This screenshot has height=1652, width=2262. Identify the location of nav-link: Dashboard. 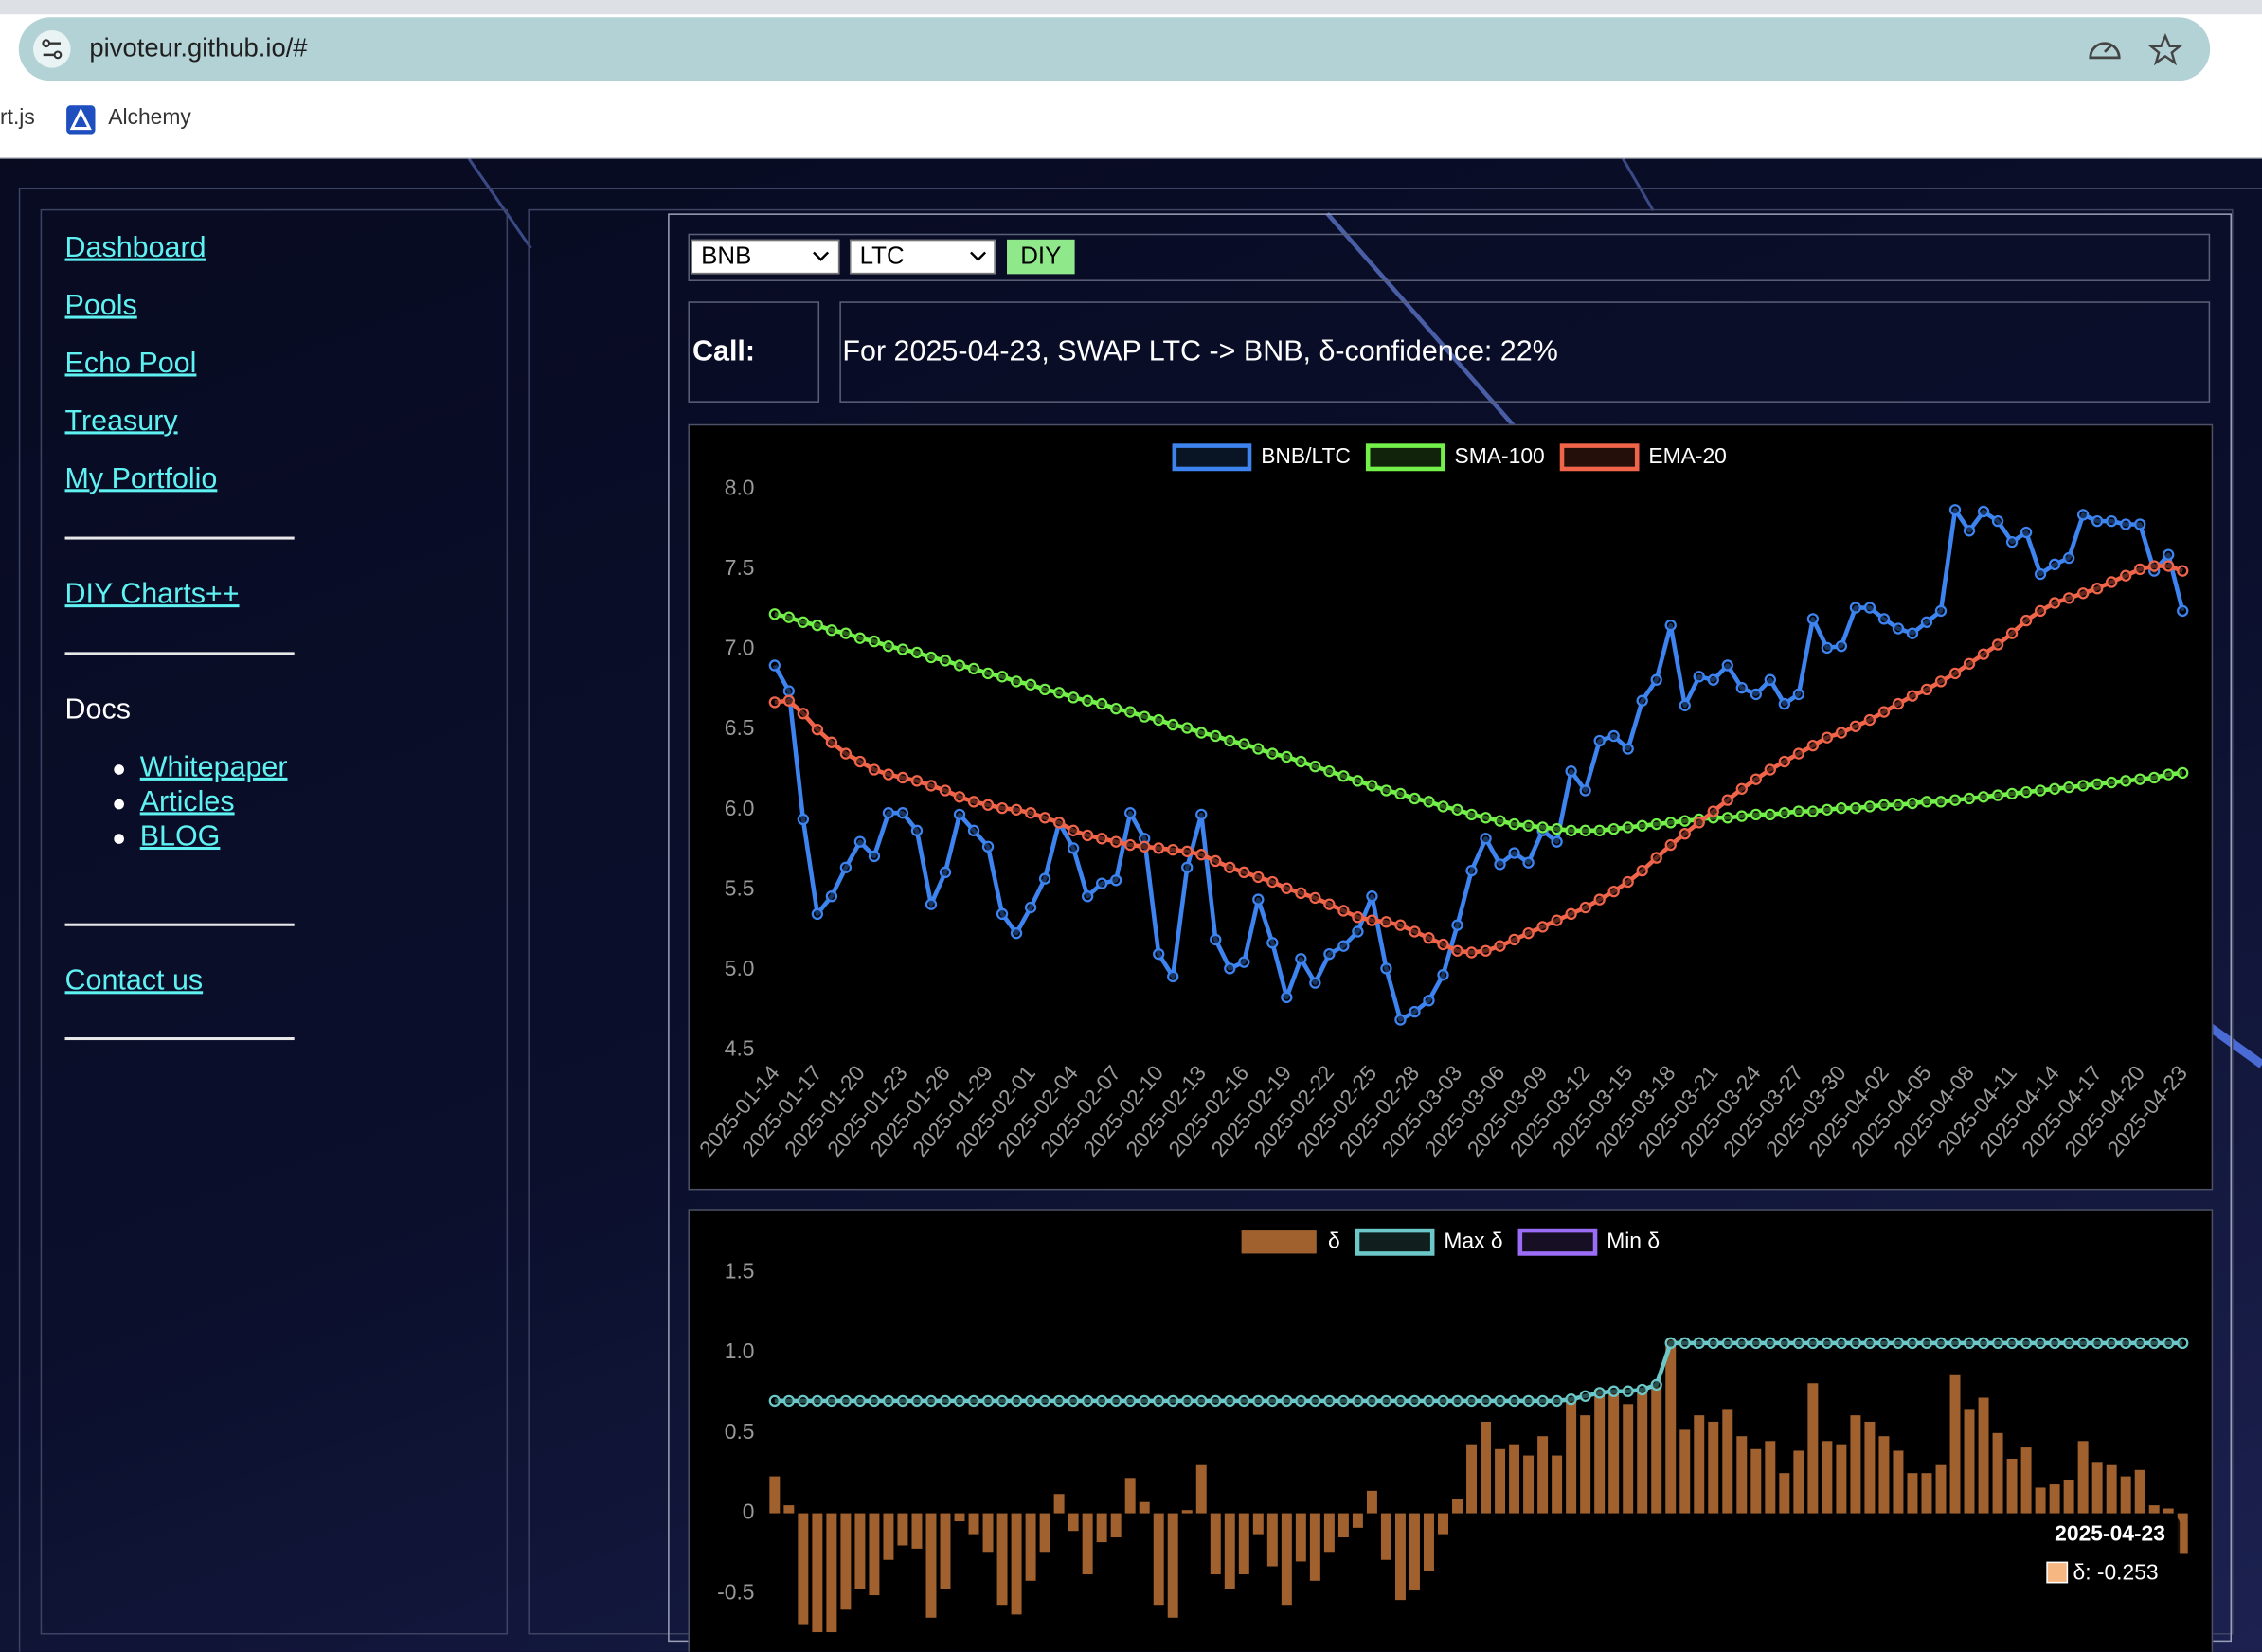
(135, 248).